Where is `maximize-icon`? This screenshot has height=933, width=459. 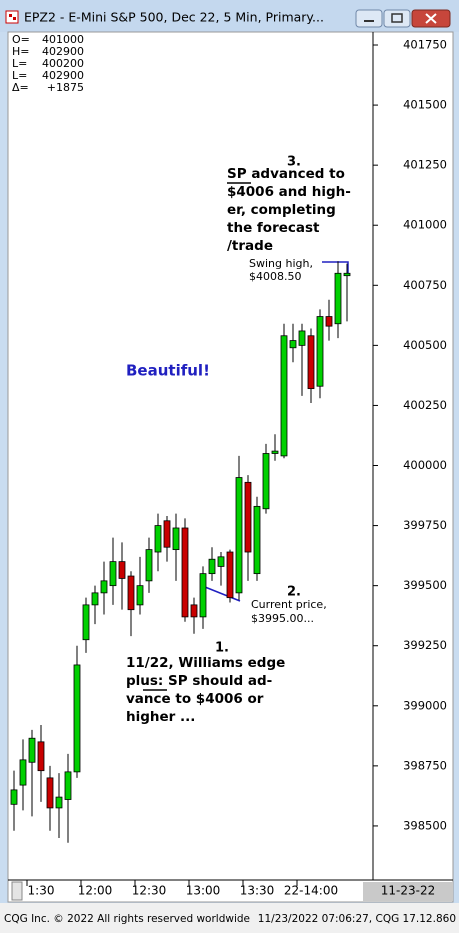
maximize-icon is located at coordinates (397, 18).